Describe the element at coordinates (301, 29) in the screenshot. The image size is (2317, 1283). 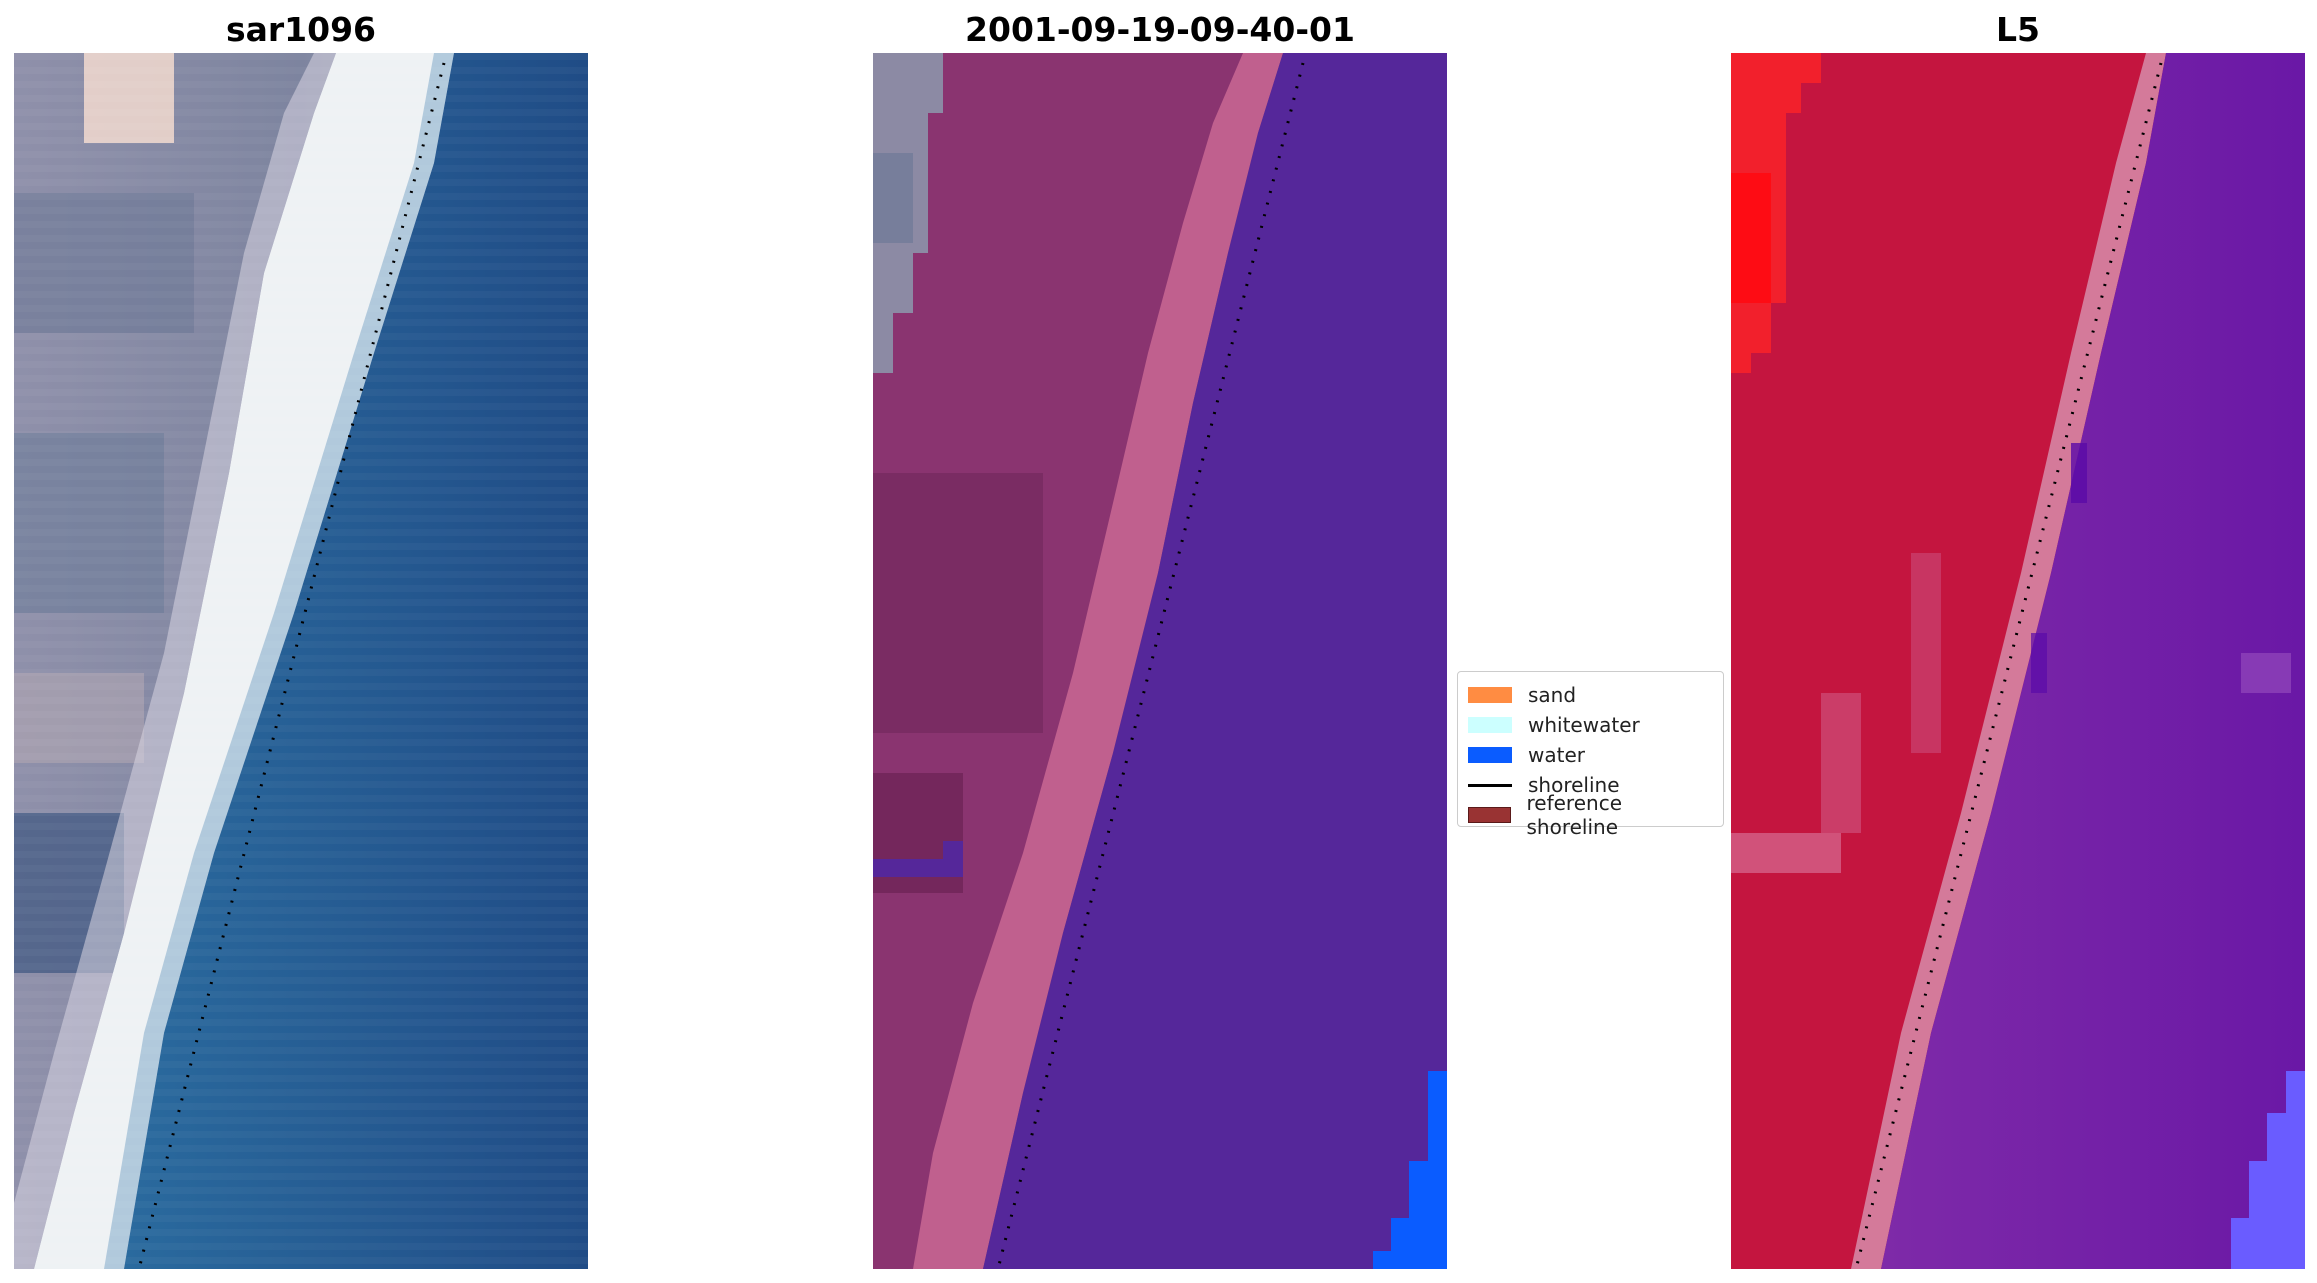
I see `panel-title-rgb: sar1096` at that location.